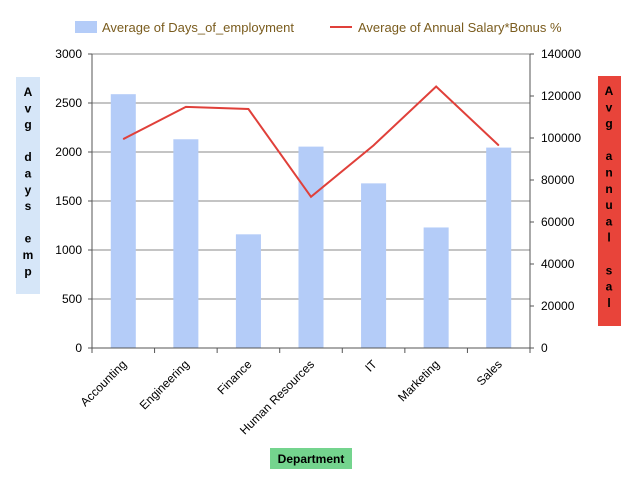 The height and width of the screenshot is (487, 634). Describe the element at coordinates (561, 96) in the screenshot. I see `right-tick-label: 120000` at that location.